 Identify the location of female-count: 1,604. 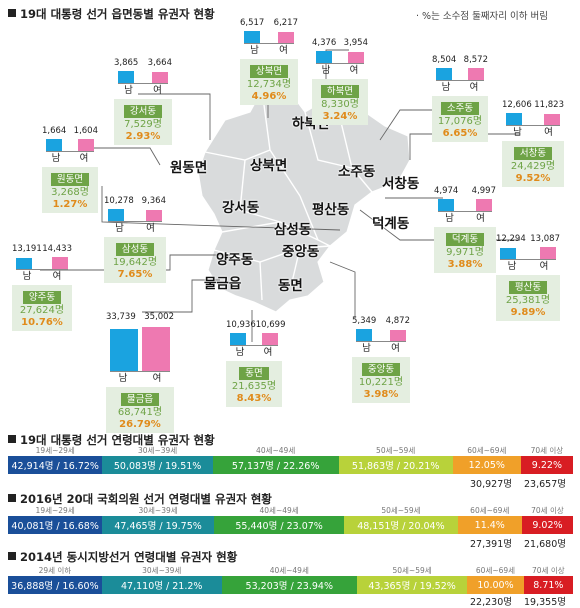
(85, 131).